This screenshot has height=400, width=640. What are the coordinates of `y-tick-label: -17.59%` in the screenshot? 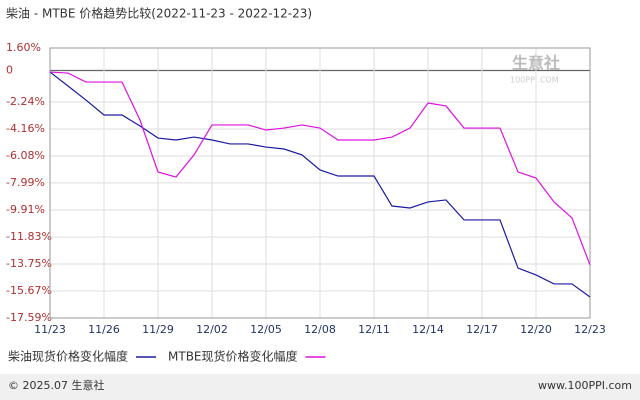 It's located at (29, 317).